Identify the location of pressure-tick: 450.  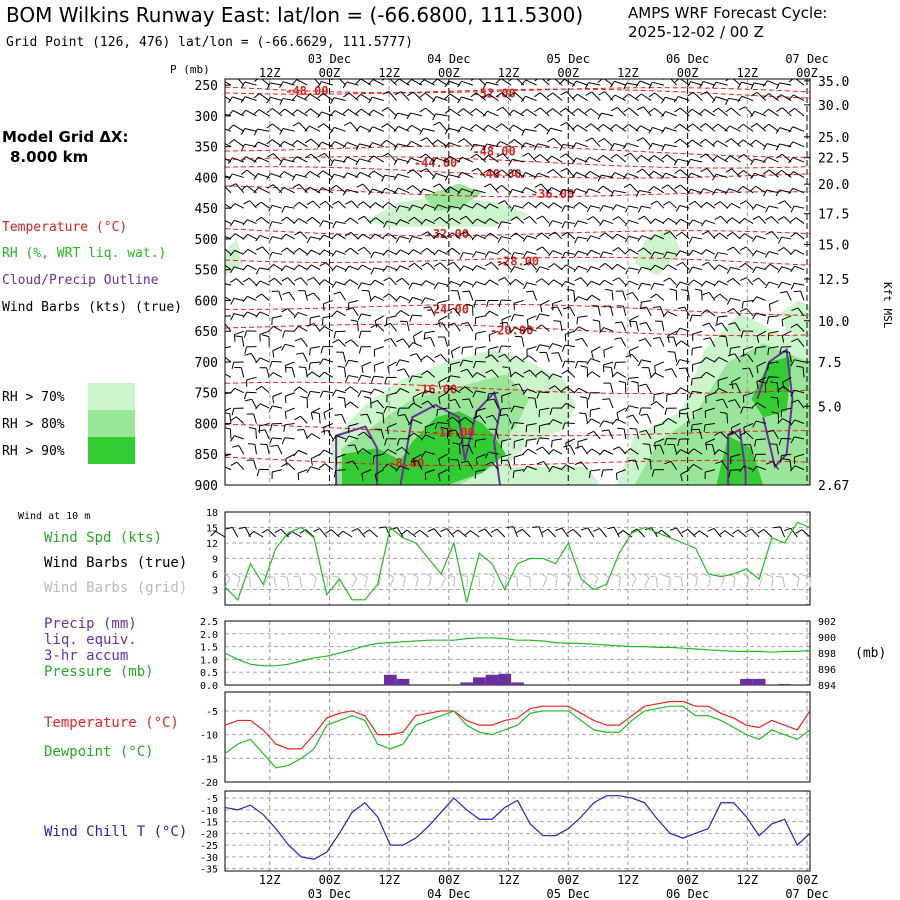
(206, 209).